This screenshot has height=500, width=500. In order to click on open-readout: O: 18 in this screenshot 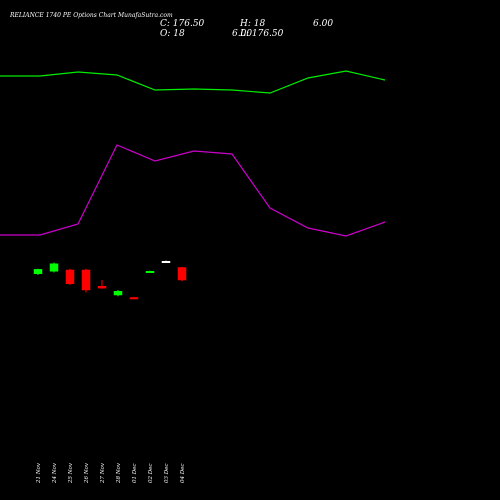, I will do `click(172, 34)`.